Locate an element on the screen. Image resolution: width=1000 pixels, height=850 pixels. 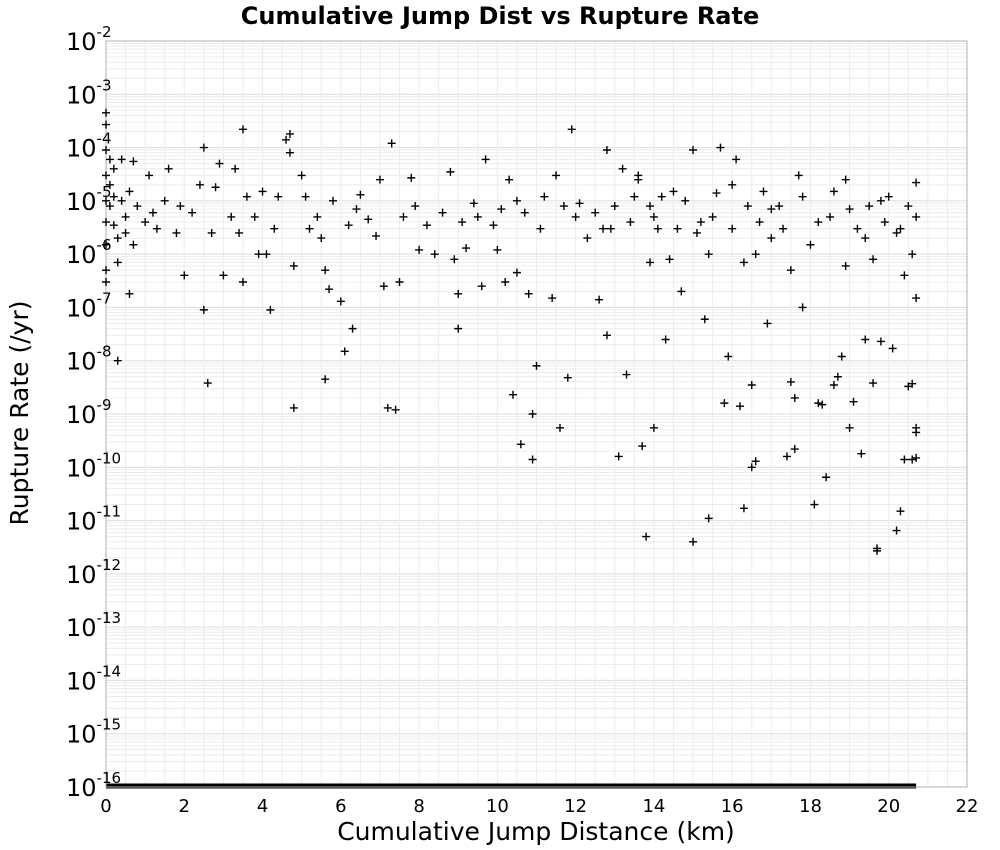
x-tick-label: 20 is located at coordinates (888, 806).